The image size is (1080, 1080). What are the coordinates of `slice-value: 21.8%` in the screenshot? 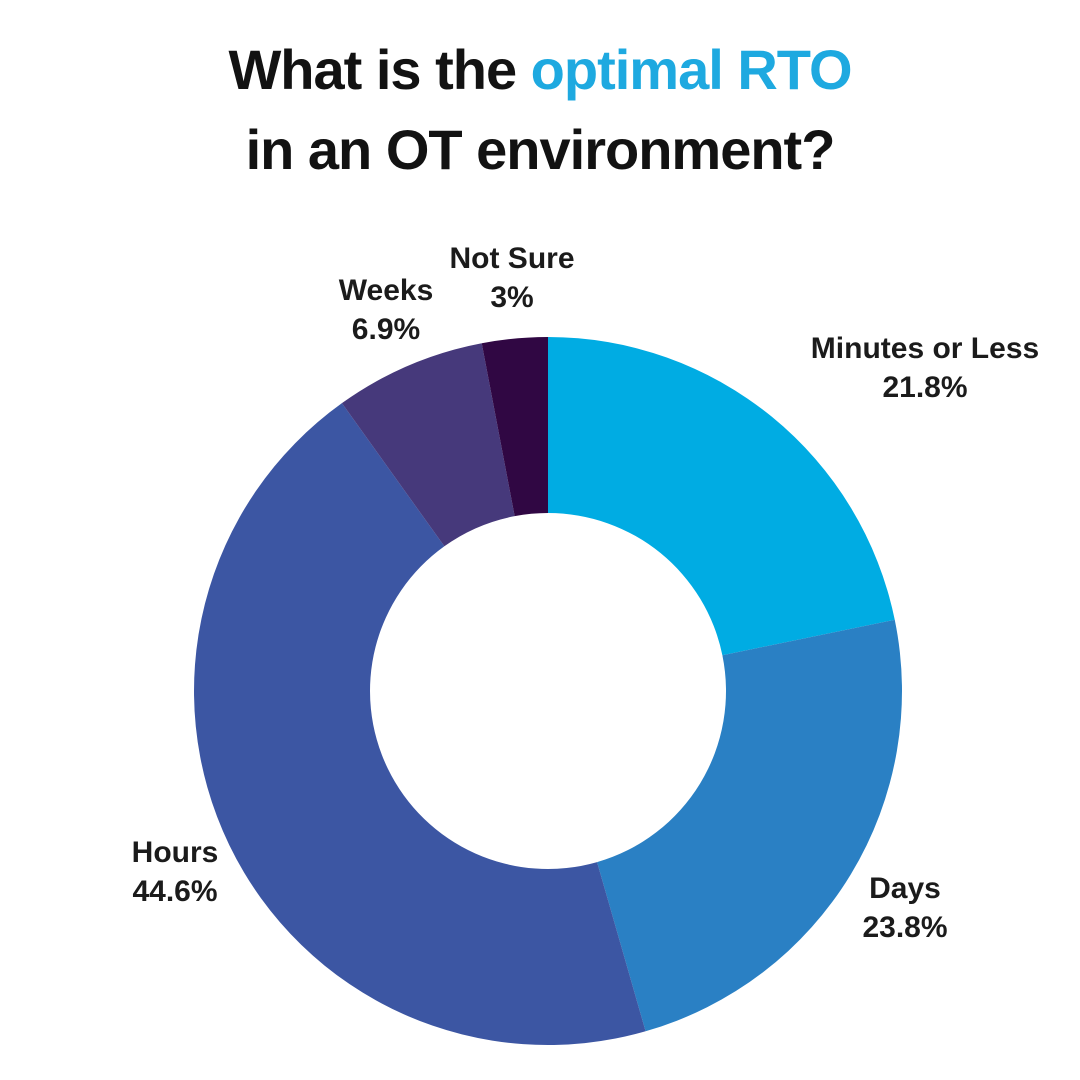 It's located at (925, 387).